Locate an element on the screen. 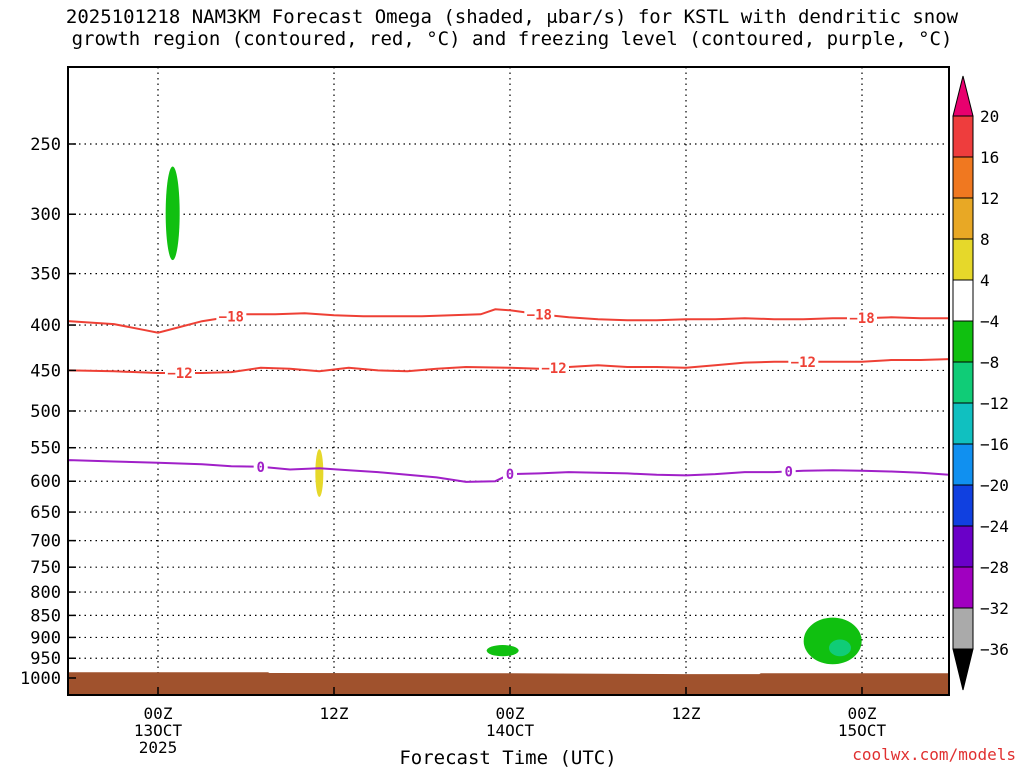 This screenshot has width=1024, height=768. x-axis-label: Forecast Time (UTC) is located at coordinates (507, 757).